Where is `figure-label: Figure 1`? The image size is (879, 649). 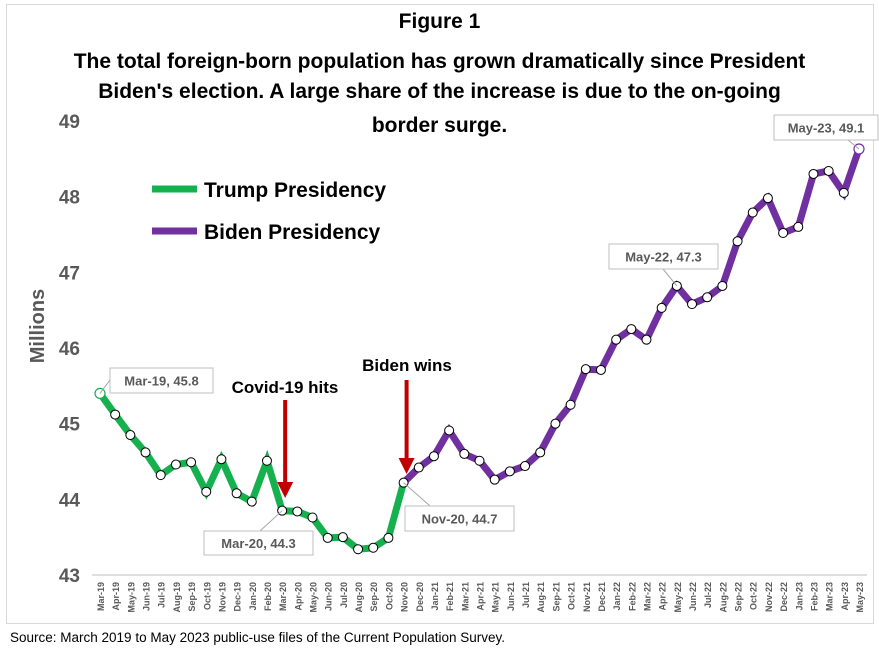 figure-label: Figure 1 is located at coordinates (439, 21).